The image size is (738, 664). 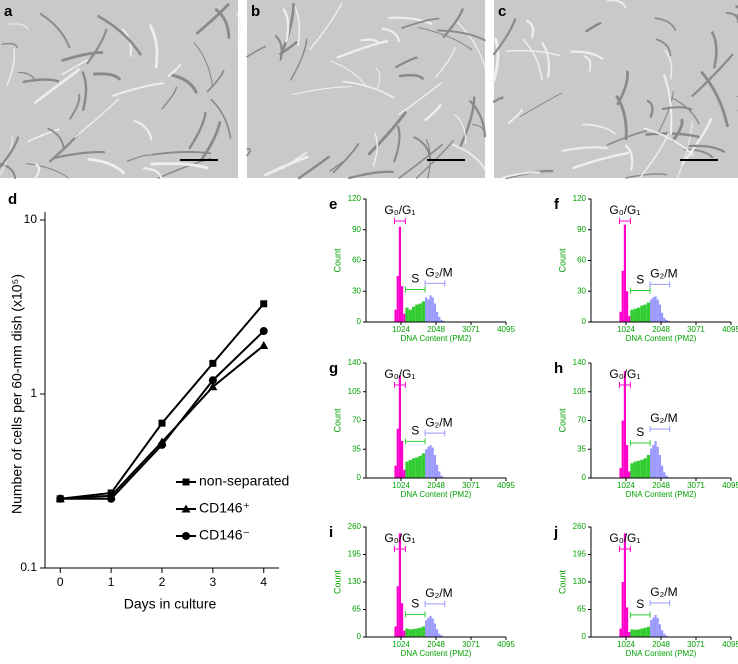 I want to click on x-tick-label: 4095, so click(x=506, y=485).